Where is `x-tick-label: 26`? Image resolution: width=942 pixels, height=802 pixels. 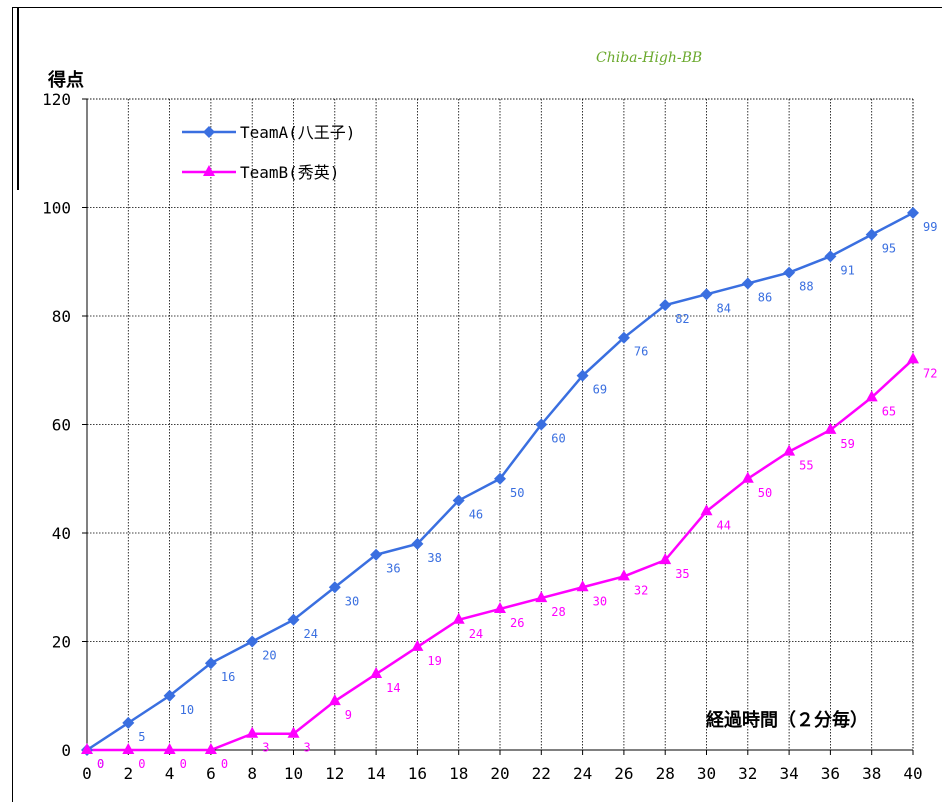 x-tick-label: 26 is located at coordinates (623, 773).